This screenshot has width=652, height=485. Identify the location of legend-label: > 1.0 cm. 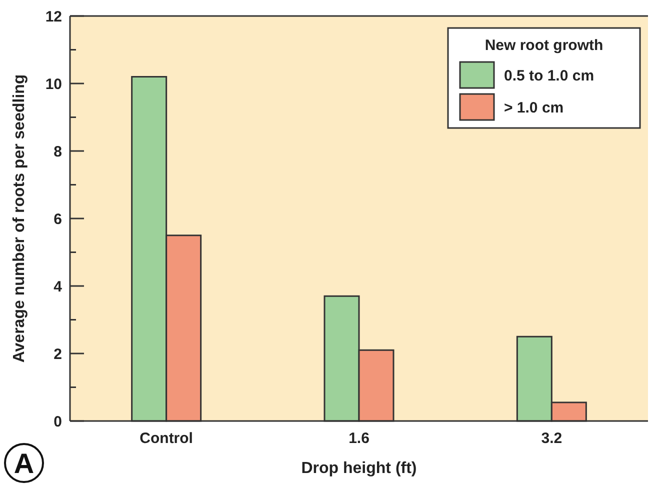
(534, 107).